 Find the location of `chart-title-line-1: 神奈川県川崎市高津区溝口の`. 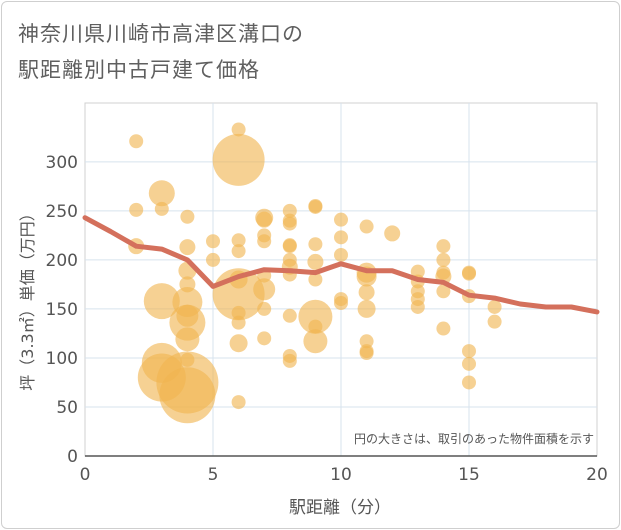

chart-title-line-1: 神奈川県川崎市高津区溝口の is located at coordinates (161, 34).